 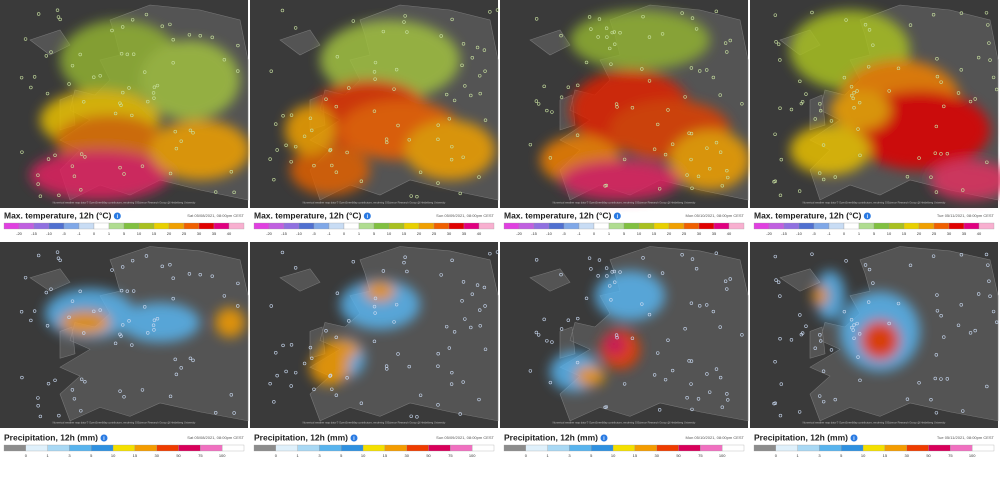 What do you see at coordinates (419, 233) in the screenshot?
I see `legend-label: 20` at bounding box center [419, 233].